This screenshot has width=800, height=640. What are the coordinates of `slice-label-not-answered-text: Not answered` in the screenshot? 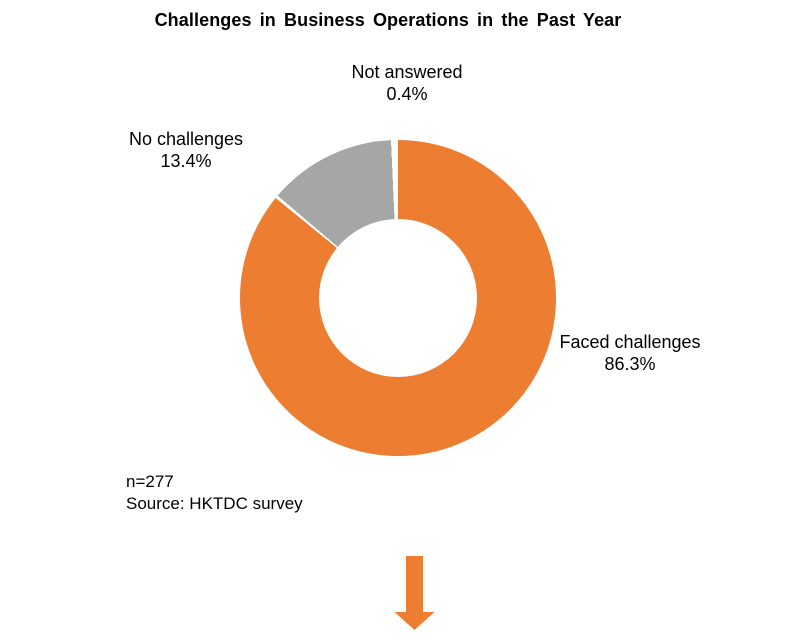 It's located at (407, 72).